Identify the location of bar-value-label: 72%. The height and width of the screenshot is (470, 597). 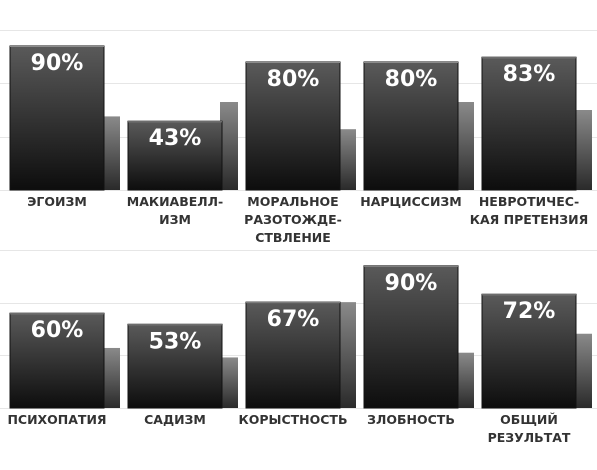
(529, 311).